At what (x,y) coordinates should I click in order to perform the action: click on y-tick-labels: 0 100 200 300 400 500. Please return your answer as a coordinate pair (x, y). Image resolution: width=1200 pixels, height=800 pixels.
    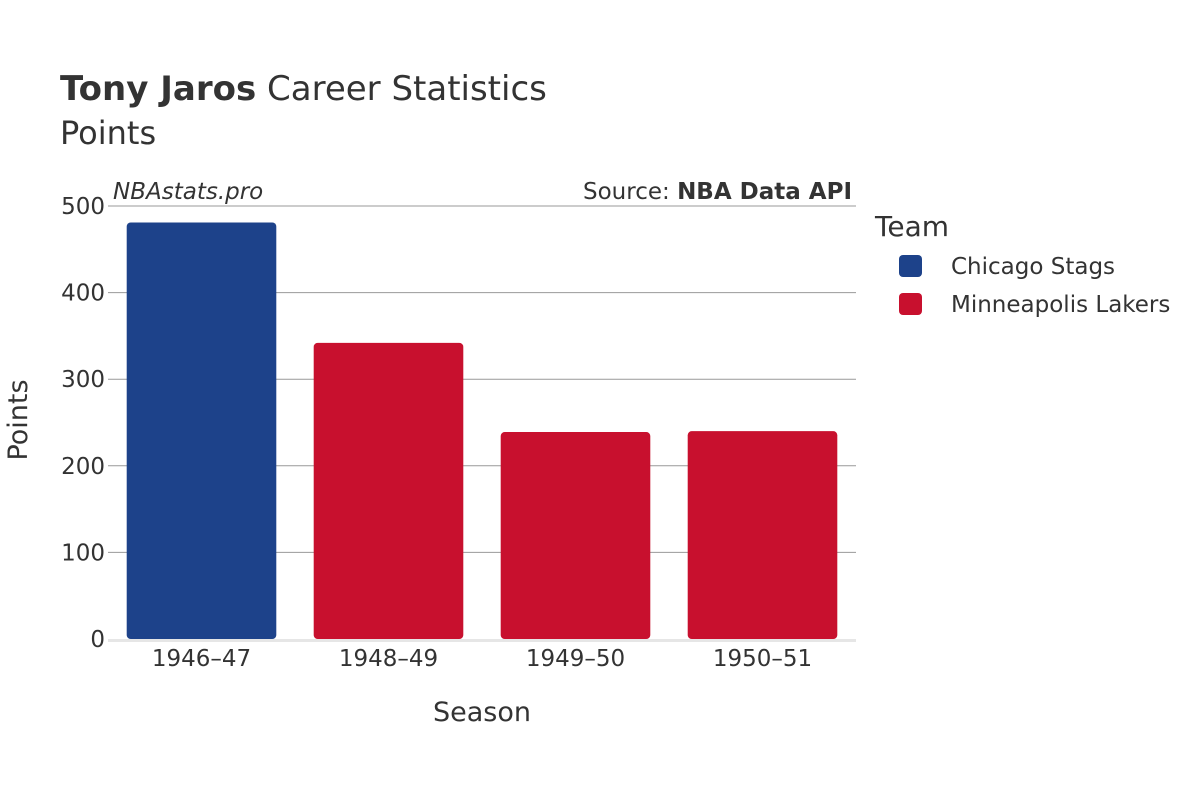
    Looking at the image, I should click on (83, 423).